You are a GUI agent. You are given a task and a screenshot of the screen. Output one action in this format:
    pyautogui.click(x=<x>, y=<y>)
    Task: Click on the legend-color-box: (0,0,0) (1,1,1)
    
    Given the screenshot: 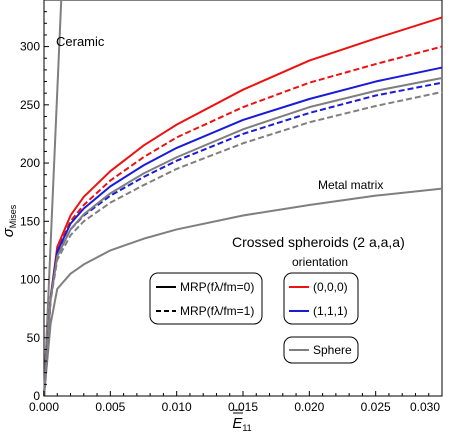 What is the action you would take?
    pyautogui.click(x=321, y=298)
    